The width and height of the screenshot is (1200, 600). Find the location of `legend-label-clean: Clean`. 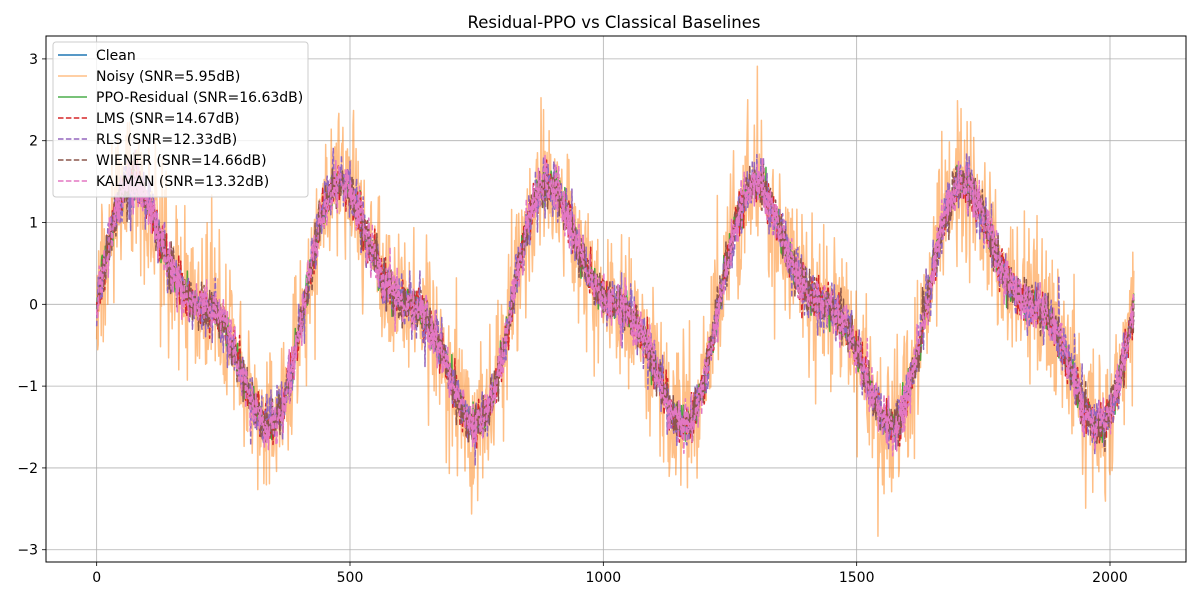

legend-label-clean: Clean is located at coordinates (116, 56).